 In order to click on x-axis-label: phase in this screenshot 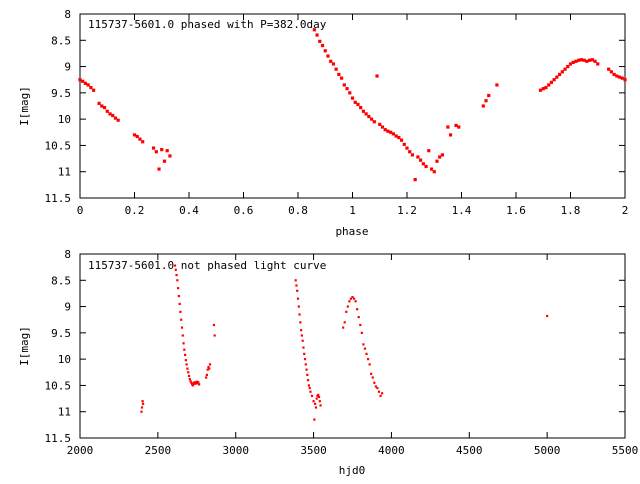, I will do `click(351, 231)`.